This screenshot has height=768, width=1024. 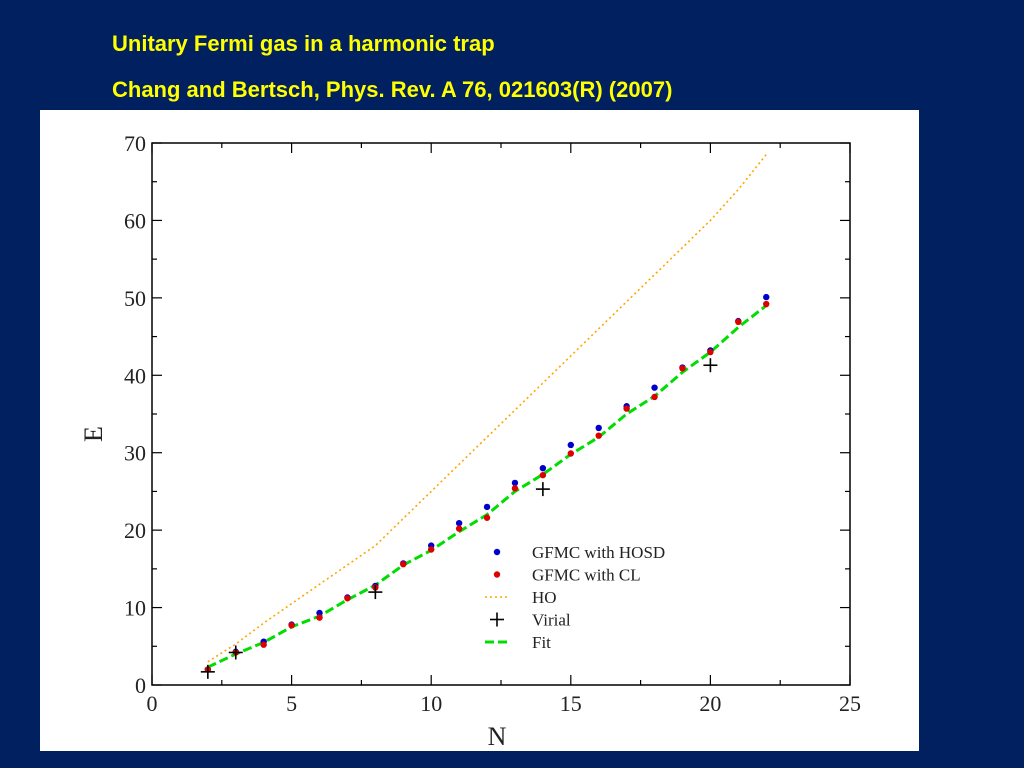 I want to click on y-tick-label: 20, so click(x=135, y=530).